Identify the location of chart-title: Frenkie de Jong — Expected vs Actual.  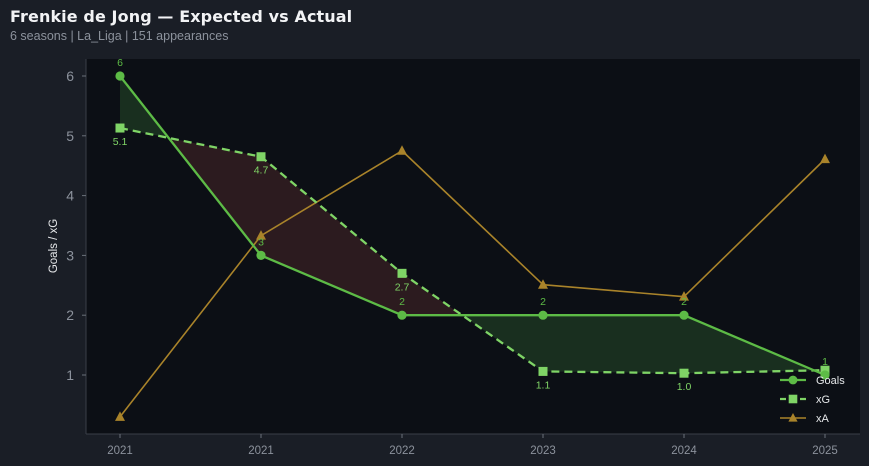
(181, 16).